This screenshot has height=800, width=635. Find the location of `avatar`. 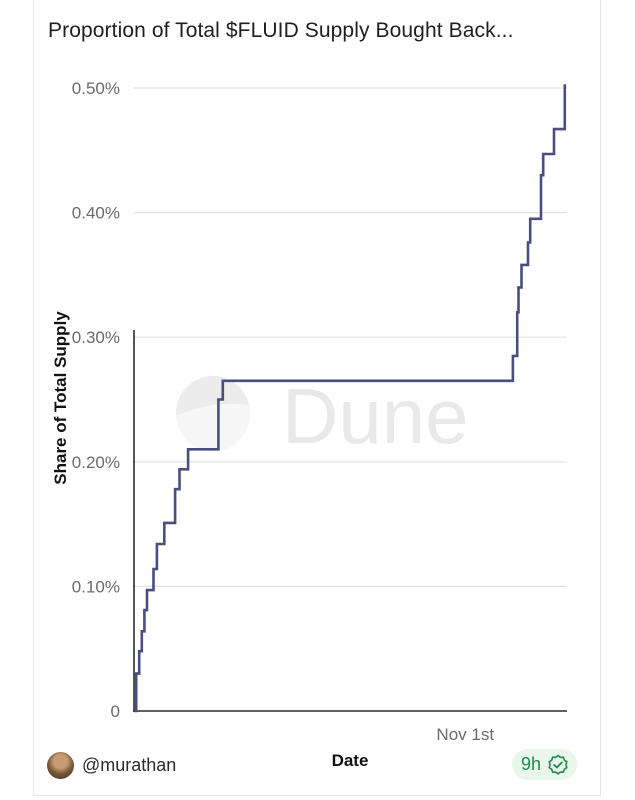

avatar is located at coordinates (60, 765).